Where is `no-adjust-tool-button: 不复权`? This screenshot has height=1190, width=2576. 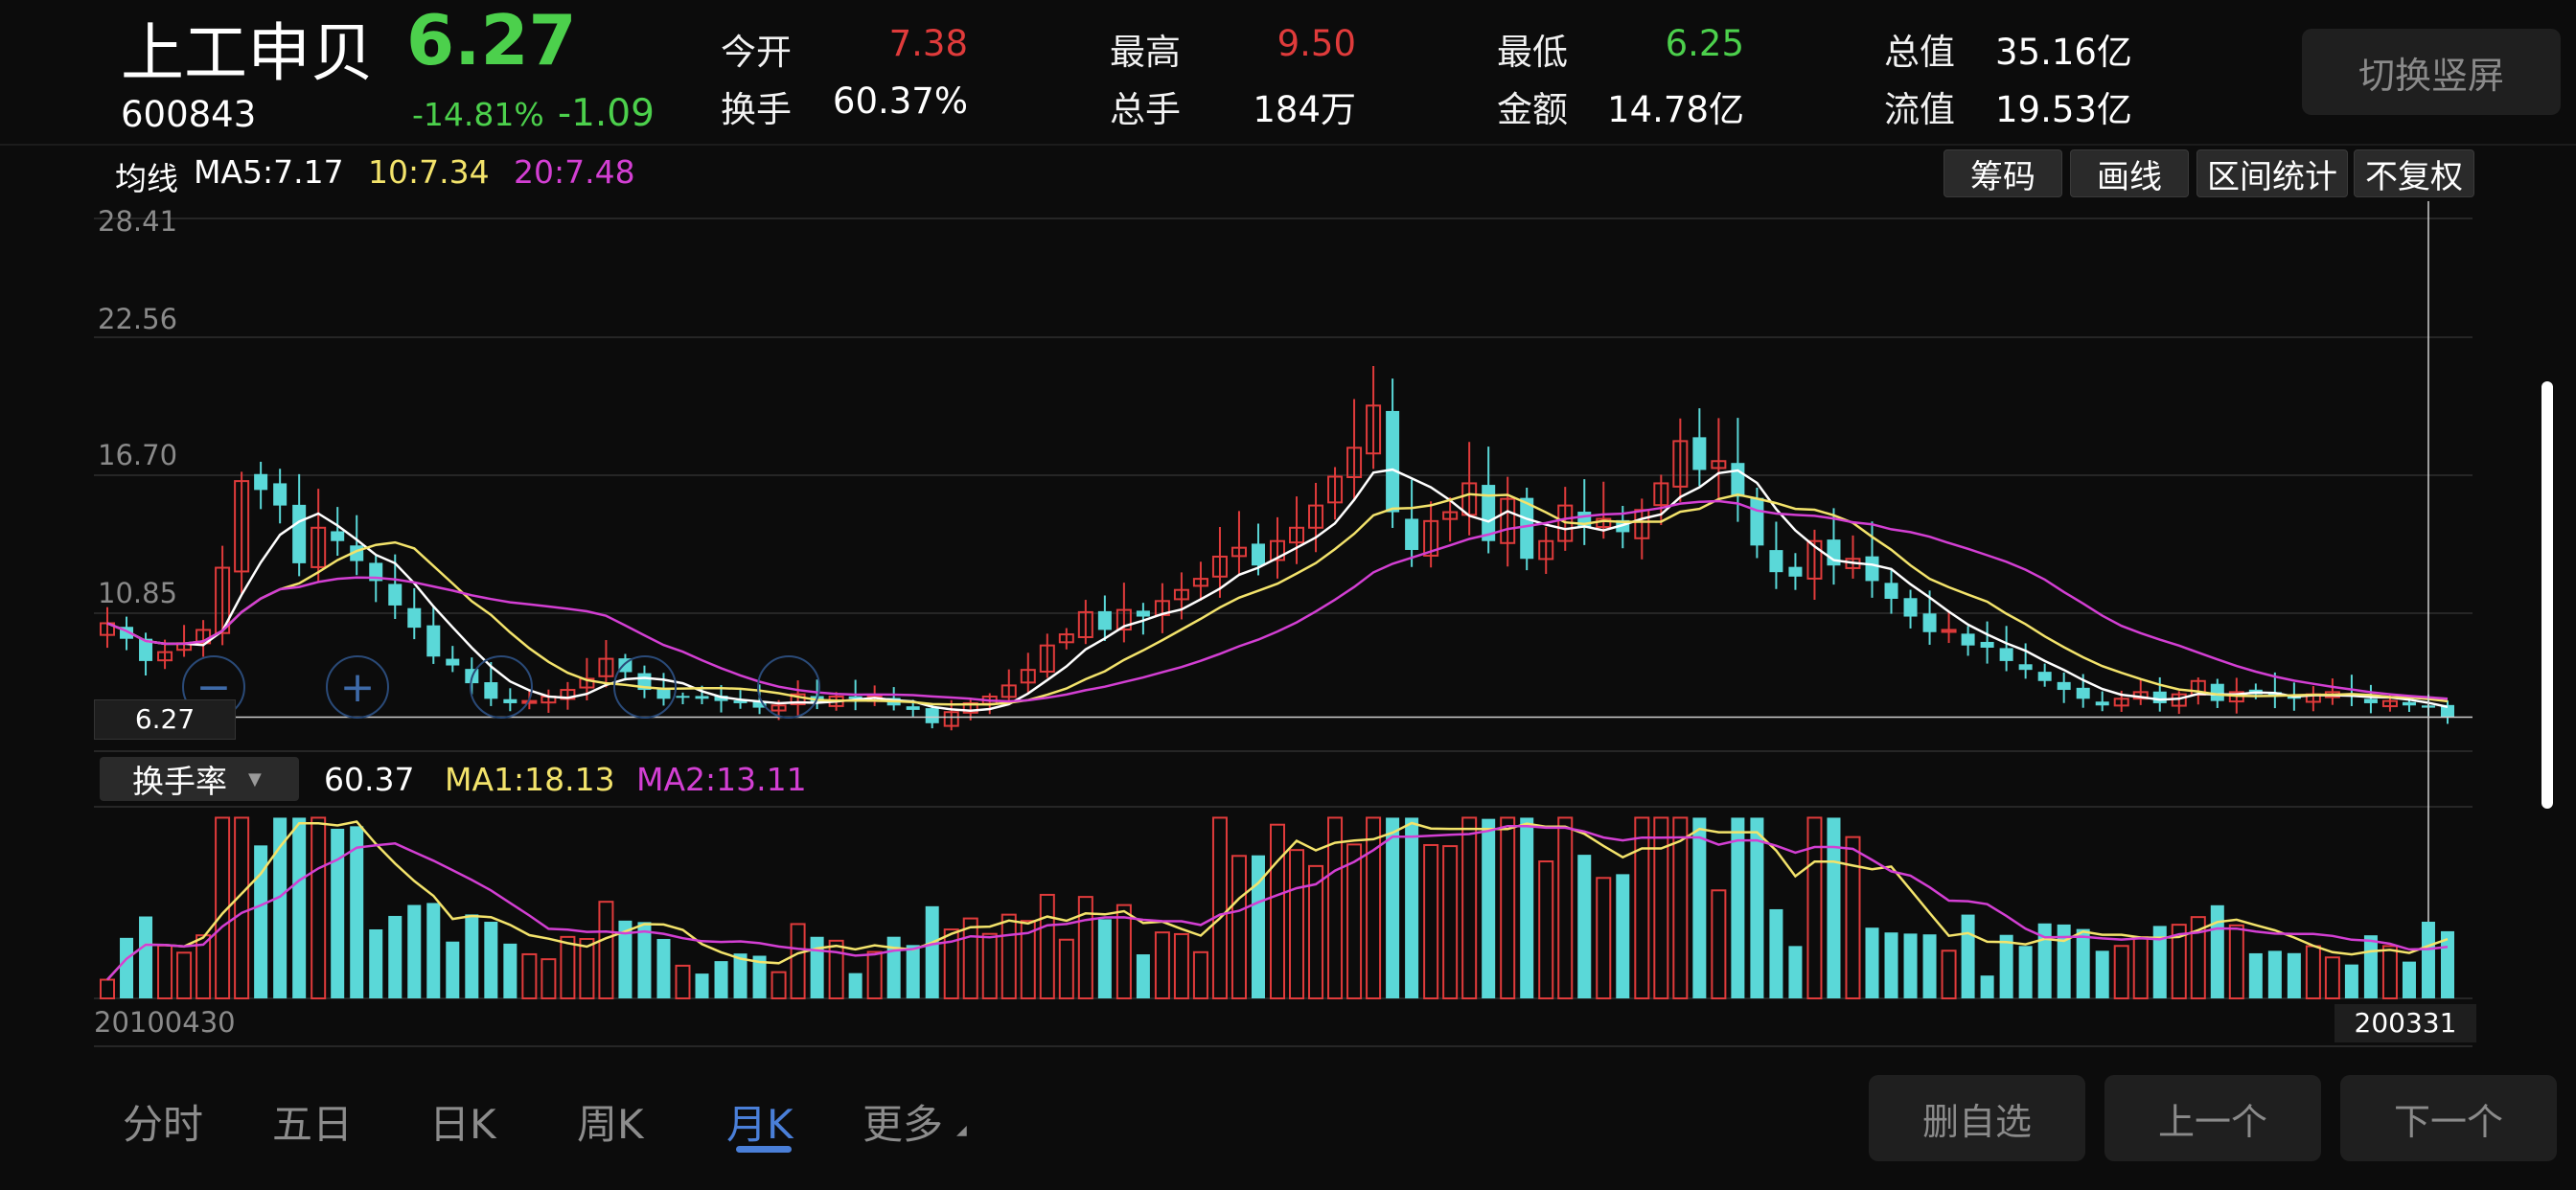
no-adjust-tool-button: 不复权 is located at coordinates (2414, 173).